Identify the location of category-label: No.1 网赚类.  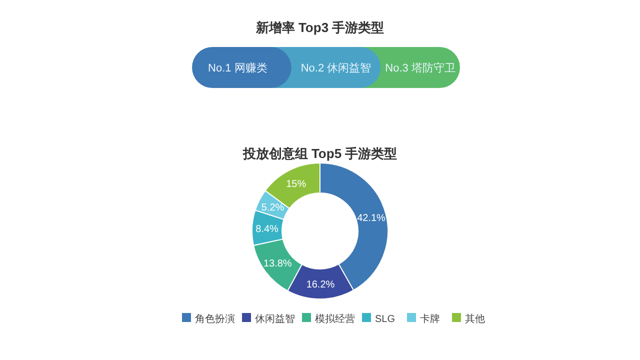
(238, 68).